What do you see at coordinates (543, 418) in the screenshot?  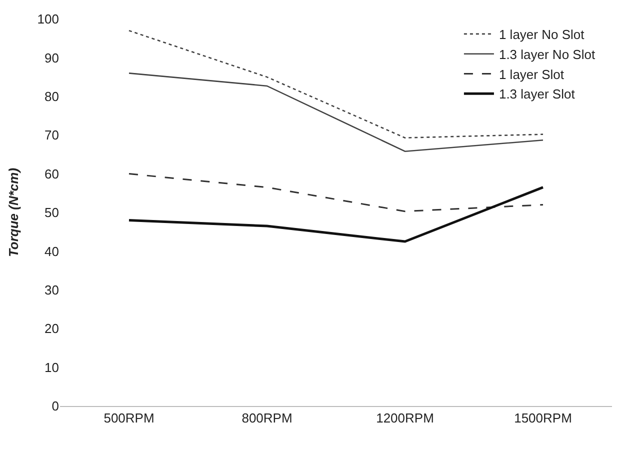 I see `x-tick-label: 1500RPM` at bounding box center [543, 418].